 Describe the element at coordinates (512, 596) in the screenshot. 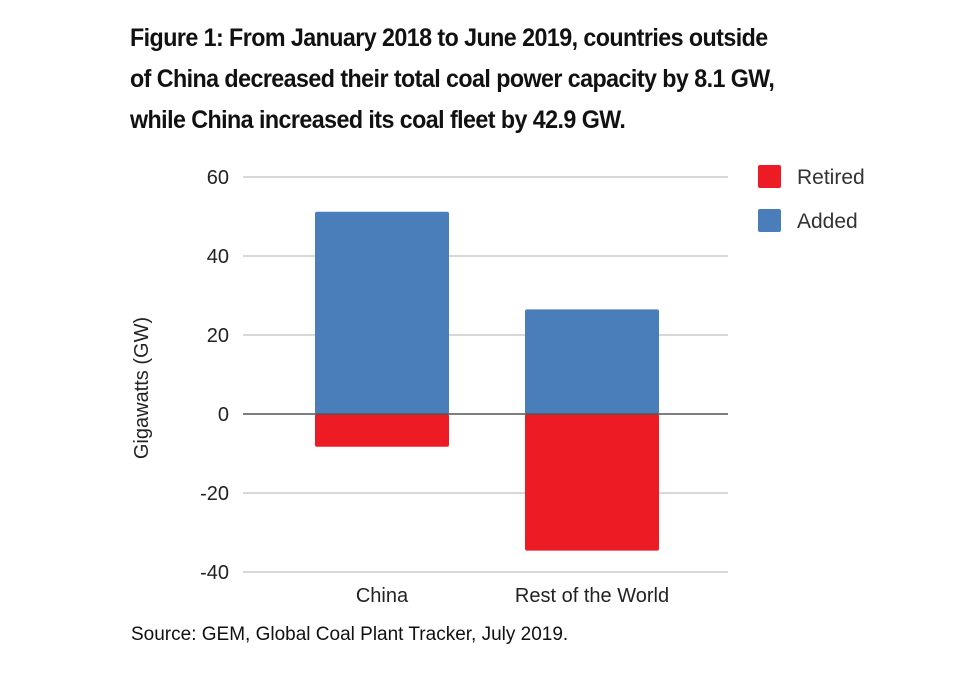

I see `x-ticks: China Rest of the World` at that location.